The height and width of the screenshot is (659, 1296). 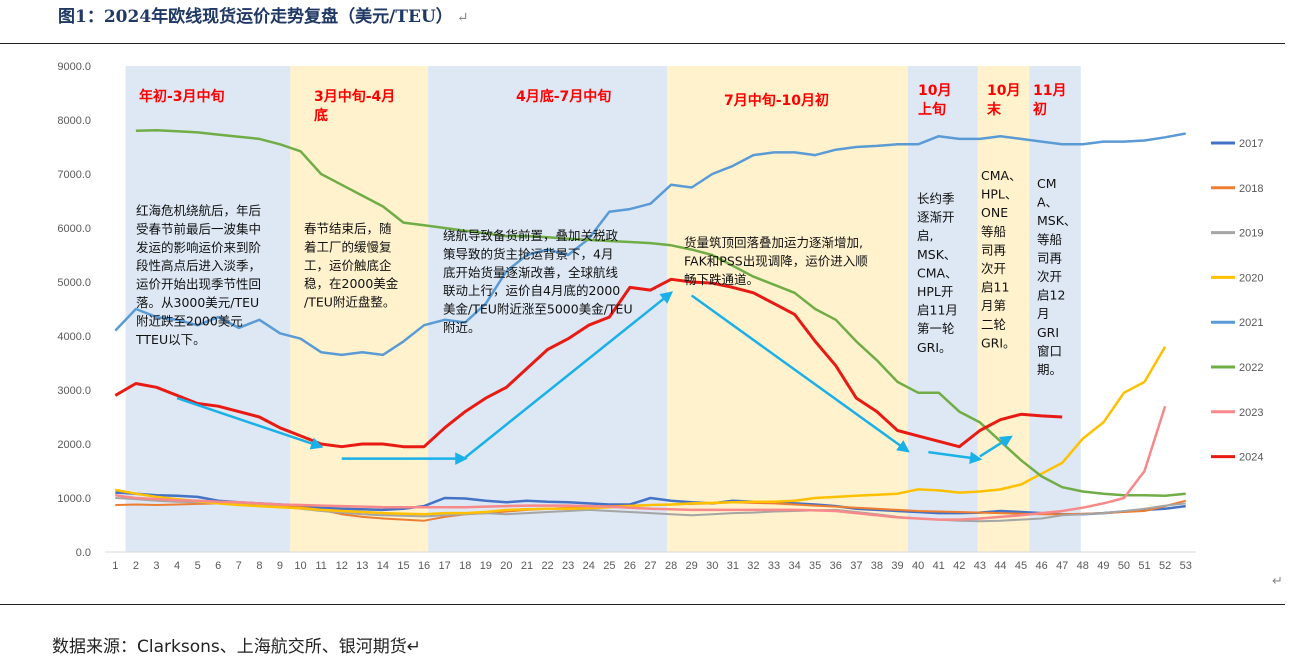 I want to click on phase-note-6: 二轮, so click(x=993, y=324).